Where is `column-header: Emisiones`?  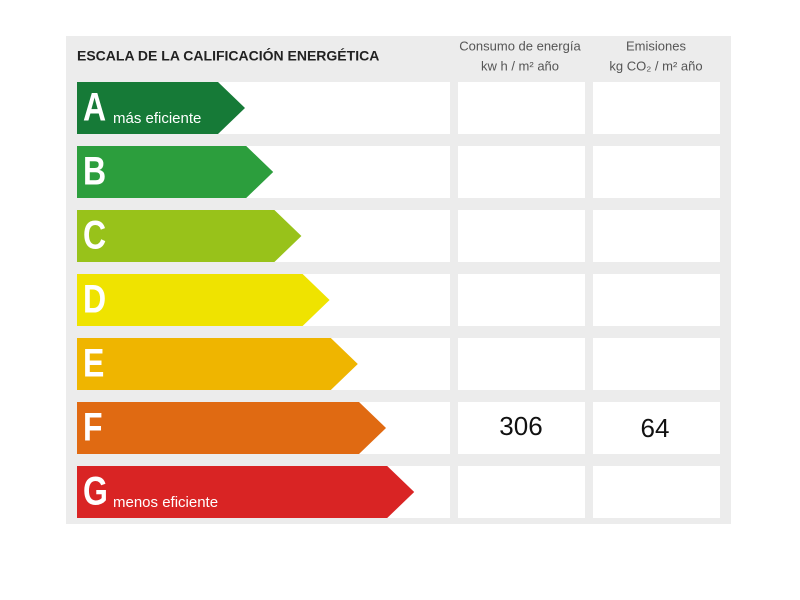
column-header: Emisiones is located at coordinates (656, 45).